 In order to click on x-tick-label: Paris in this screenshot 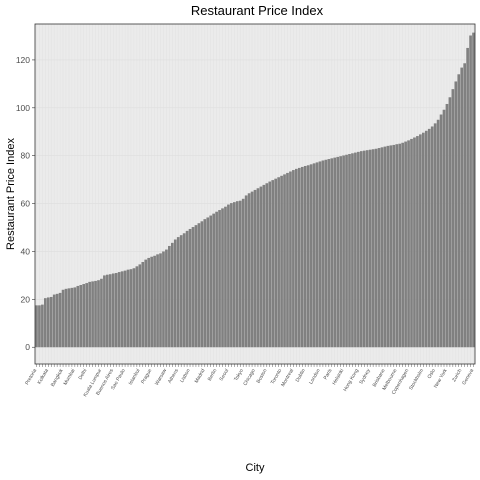, I will do `click(328, 374)`.